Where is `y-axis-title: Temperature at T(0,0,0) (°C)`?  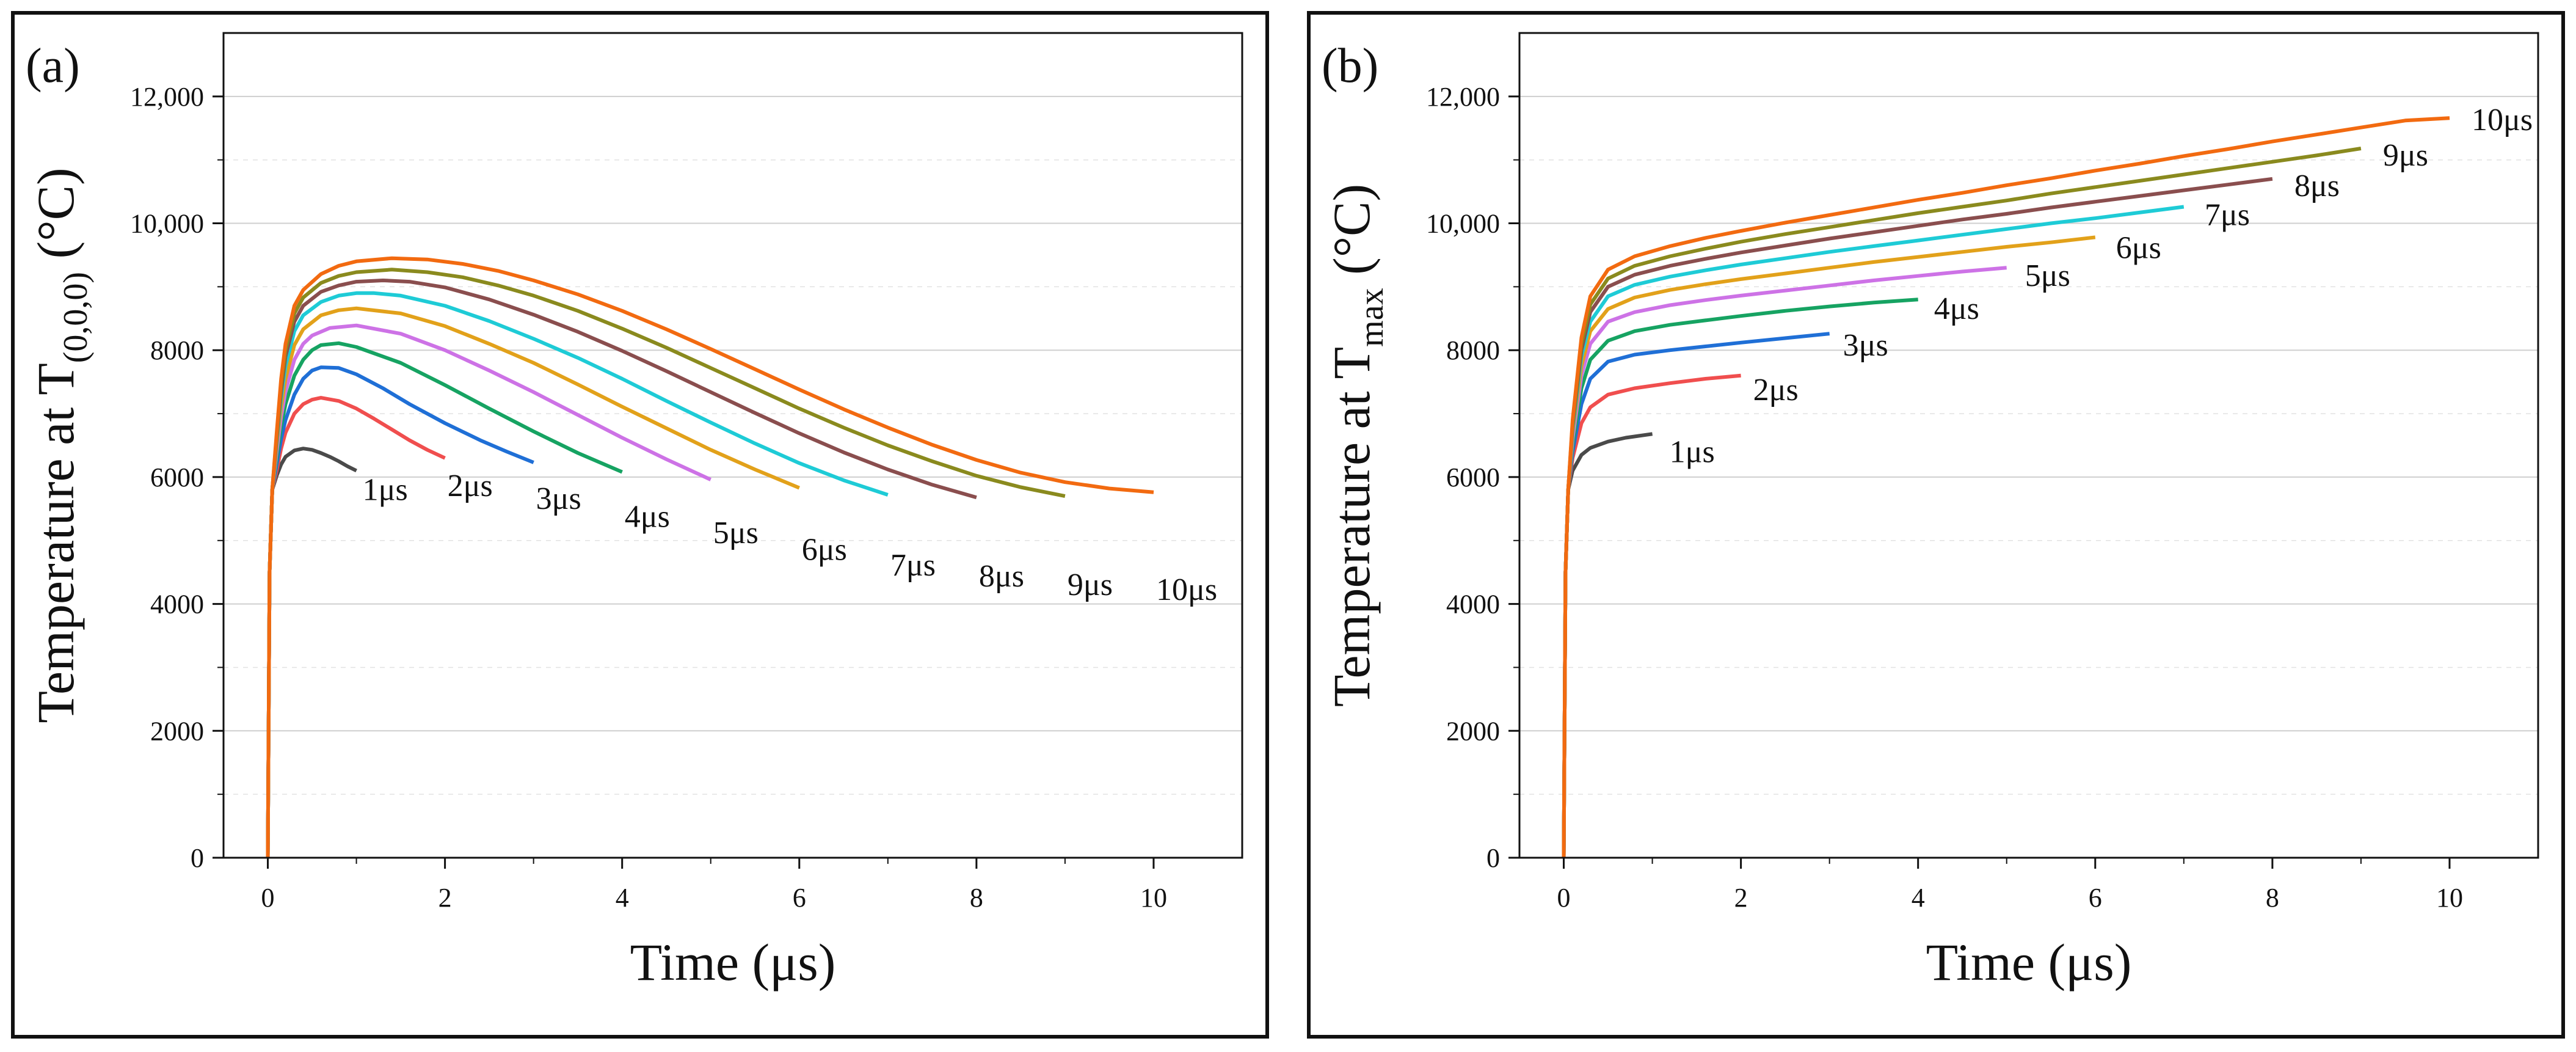 y-axis-title: Temperature at T(0,0,0) (°C) is located at coordinates (61, 445).